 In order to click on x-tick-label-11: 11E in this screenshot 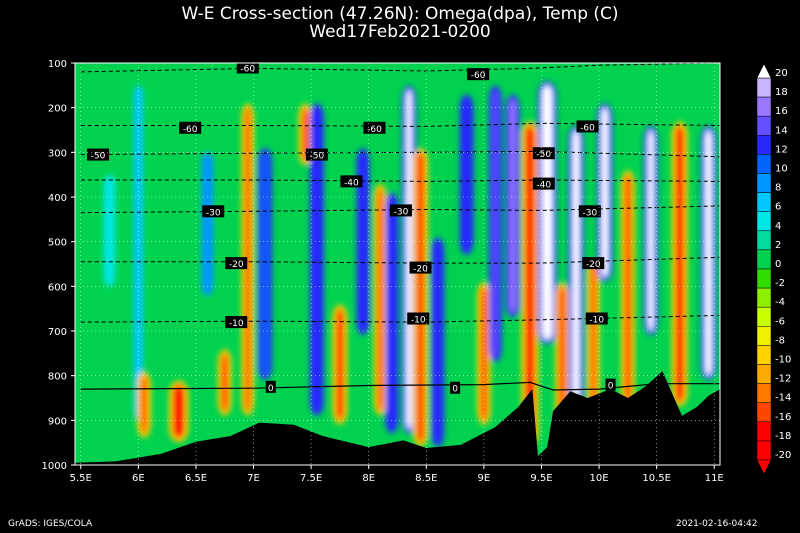, I will do `click(714, 478)`.